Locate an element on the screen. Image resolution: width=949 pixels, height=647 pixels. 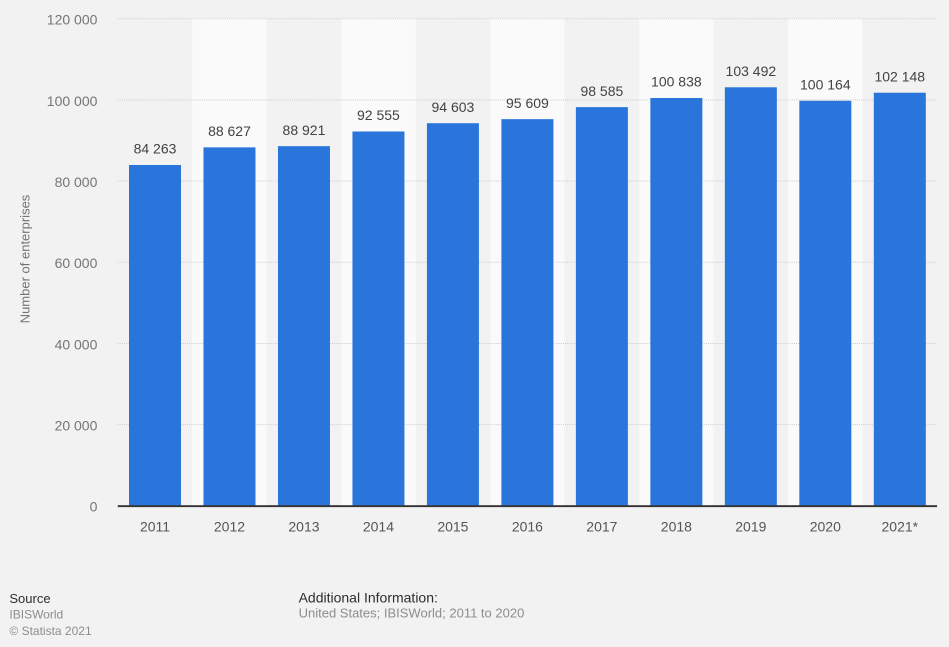
svg-text: 120 000 is located at coordinates (72, 20).